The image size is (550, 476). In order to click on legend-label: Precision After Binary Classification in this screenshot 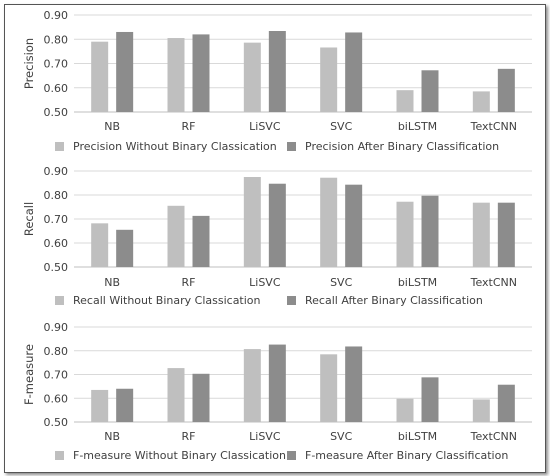, I will do `click(402, 146)`.